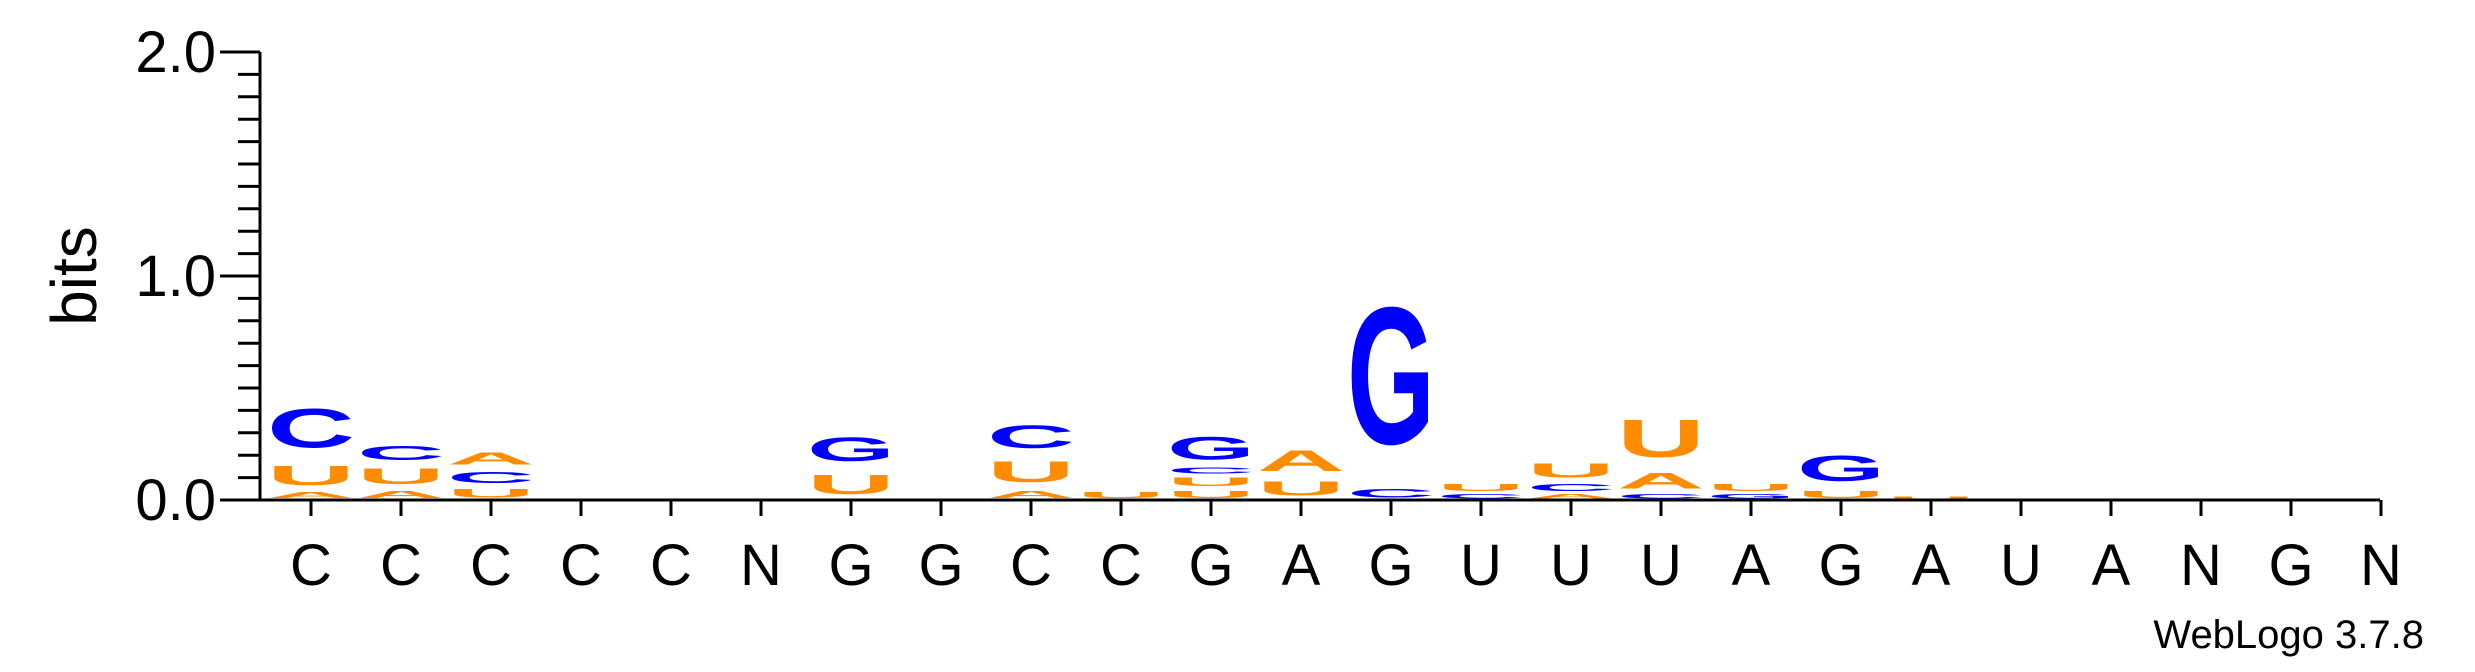 This screenshot has height=672, width=2475. Describe the element at coordinates (74, 276) in the screenshot. I see `y-axis-label: bits` at that location.